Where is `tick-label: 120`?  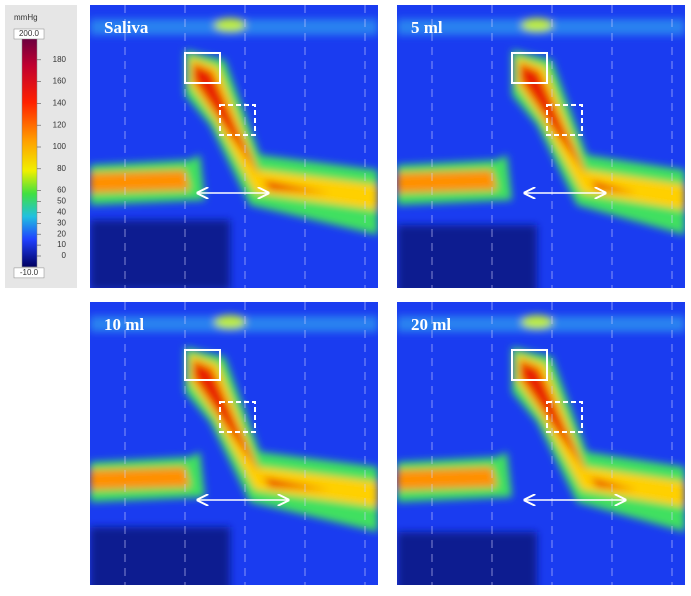
tick-label: 120 is located at coordinates (60, 124).